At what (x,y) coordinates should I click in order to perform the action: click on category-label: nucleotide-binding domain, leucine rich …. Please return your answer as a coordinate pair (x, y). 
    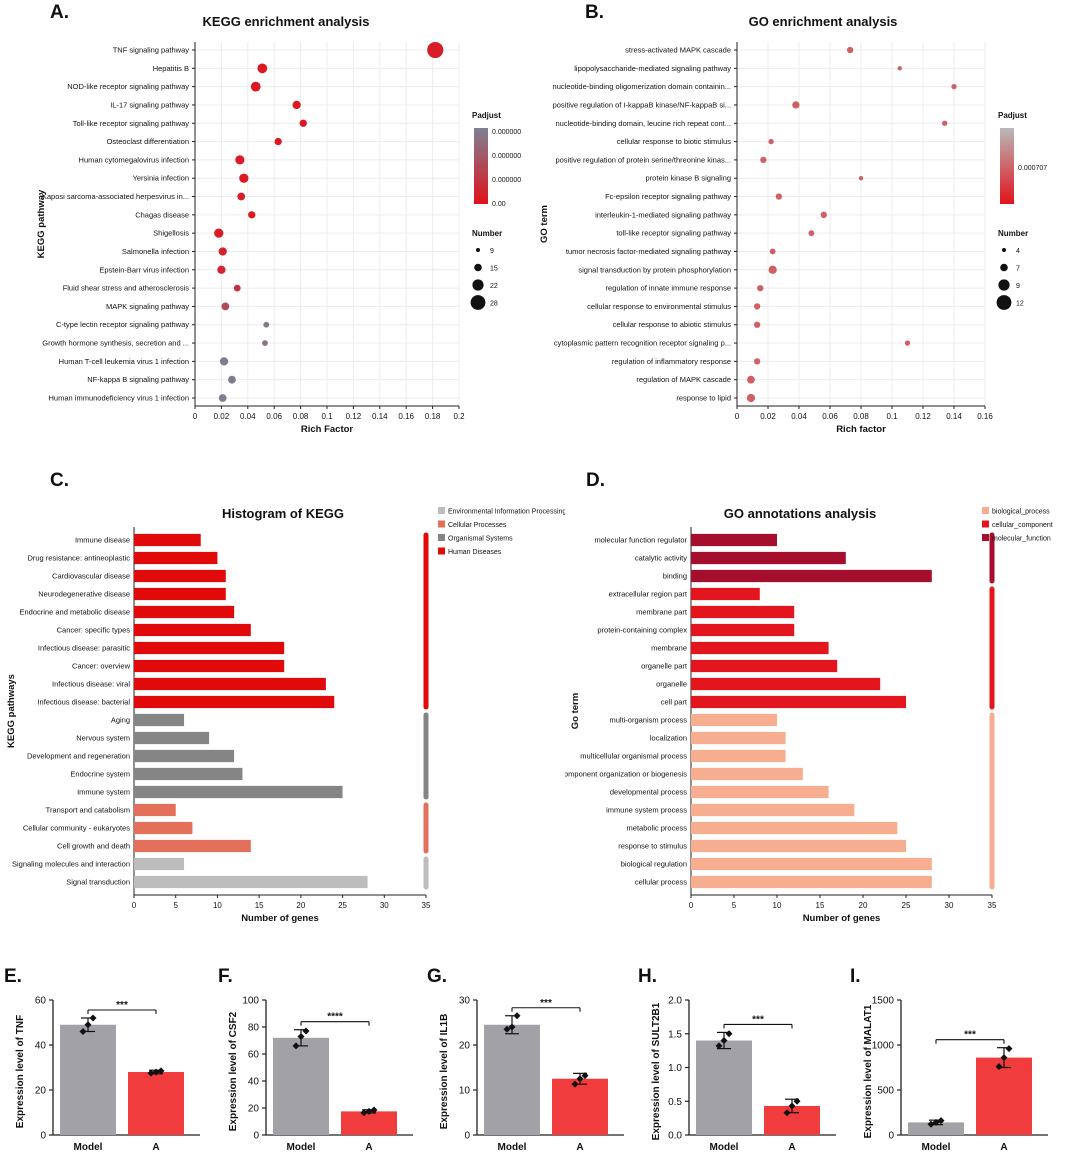
    Looking at the image, I should click on (643, 123).